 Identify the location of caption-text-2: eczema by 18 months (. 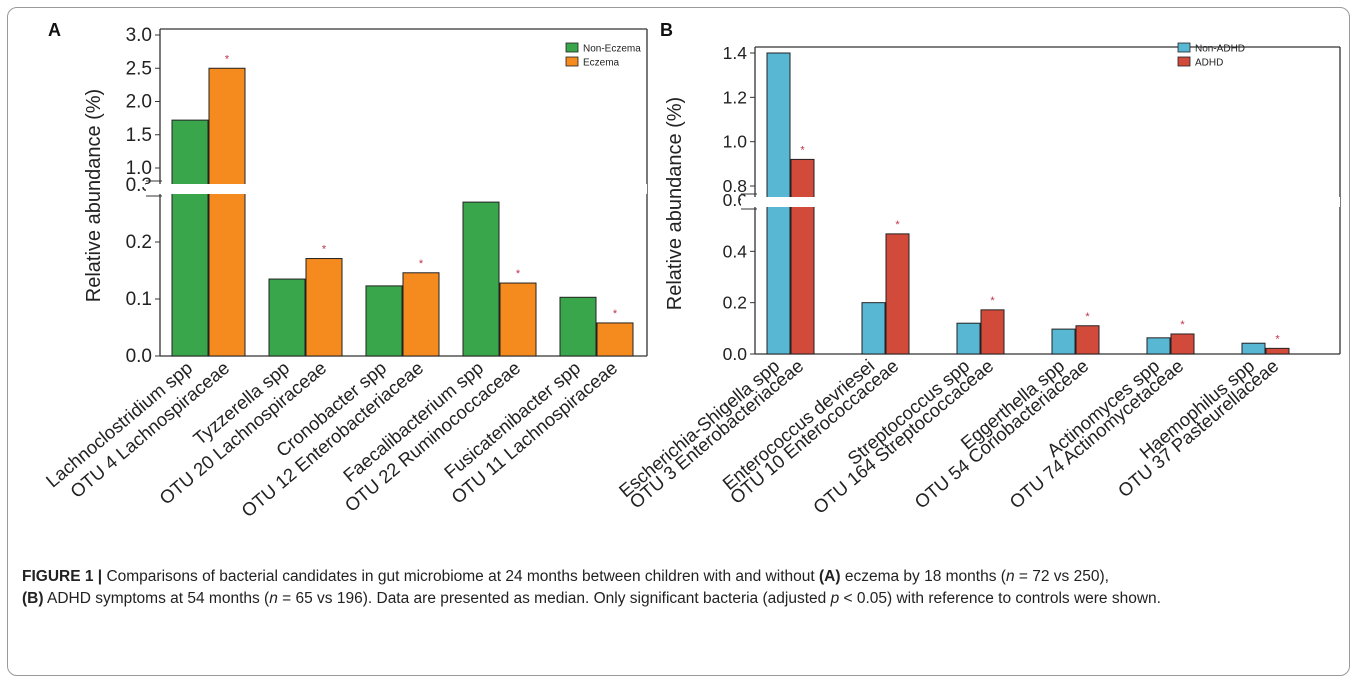
(923, 576).